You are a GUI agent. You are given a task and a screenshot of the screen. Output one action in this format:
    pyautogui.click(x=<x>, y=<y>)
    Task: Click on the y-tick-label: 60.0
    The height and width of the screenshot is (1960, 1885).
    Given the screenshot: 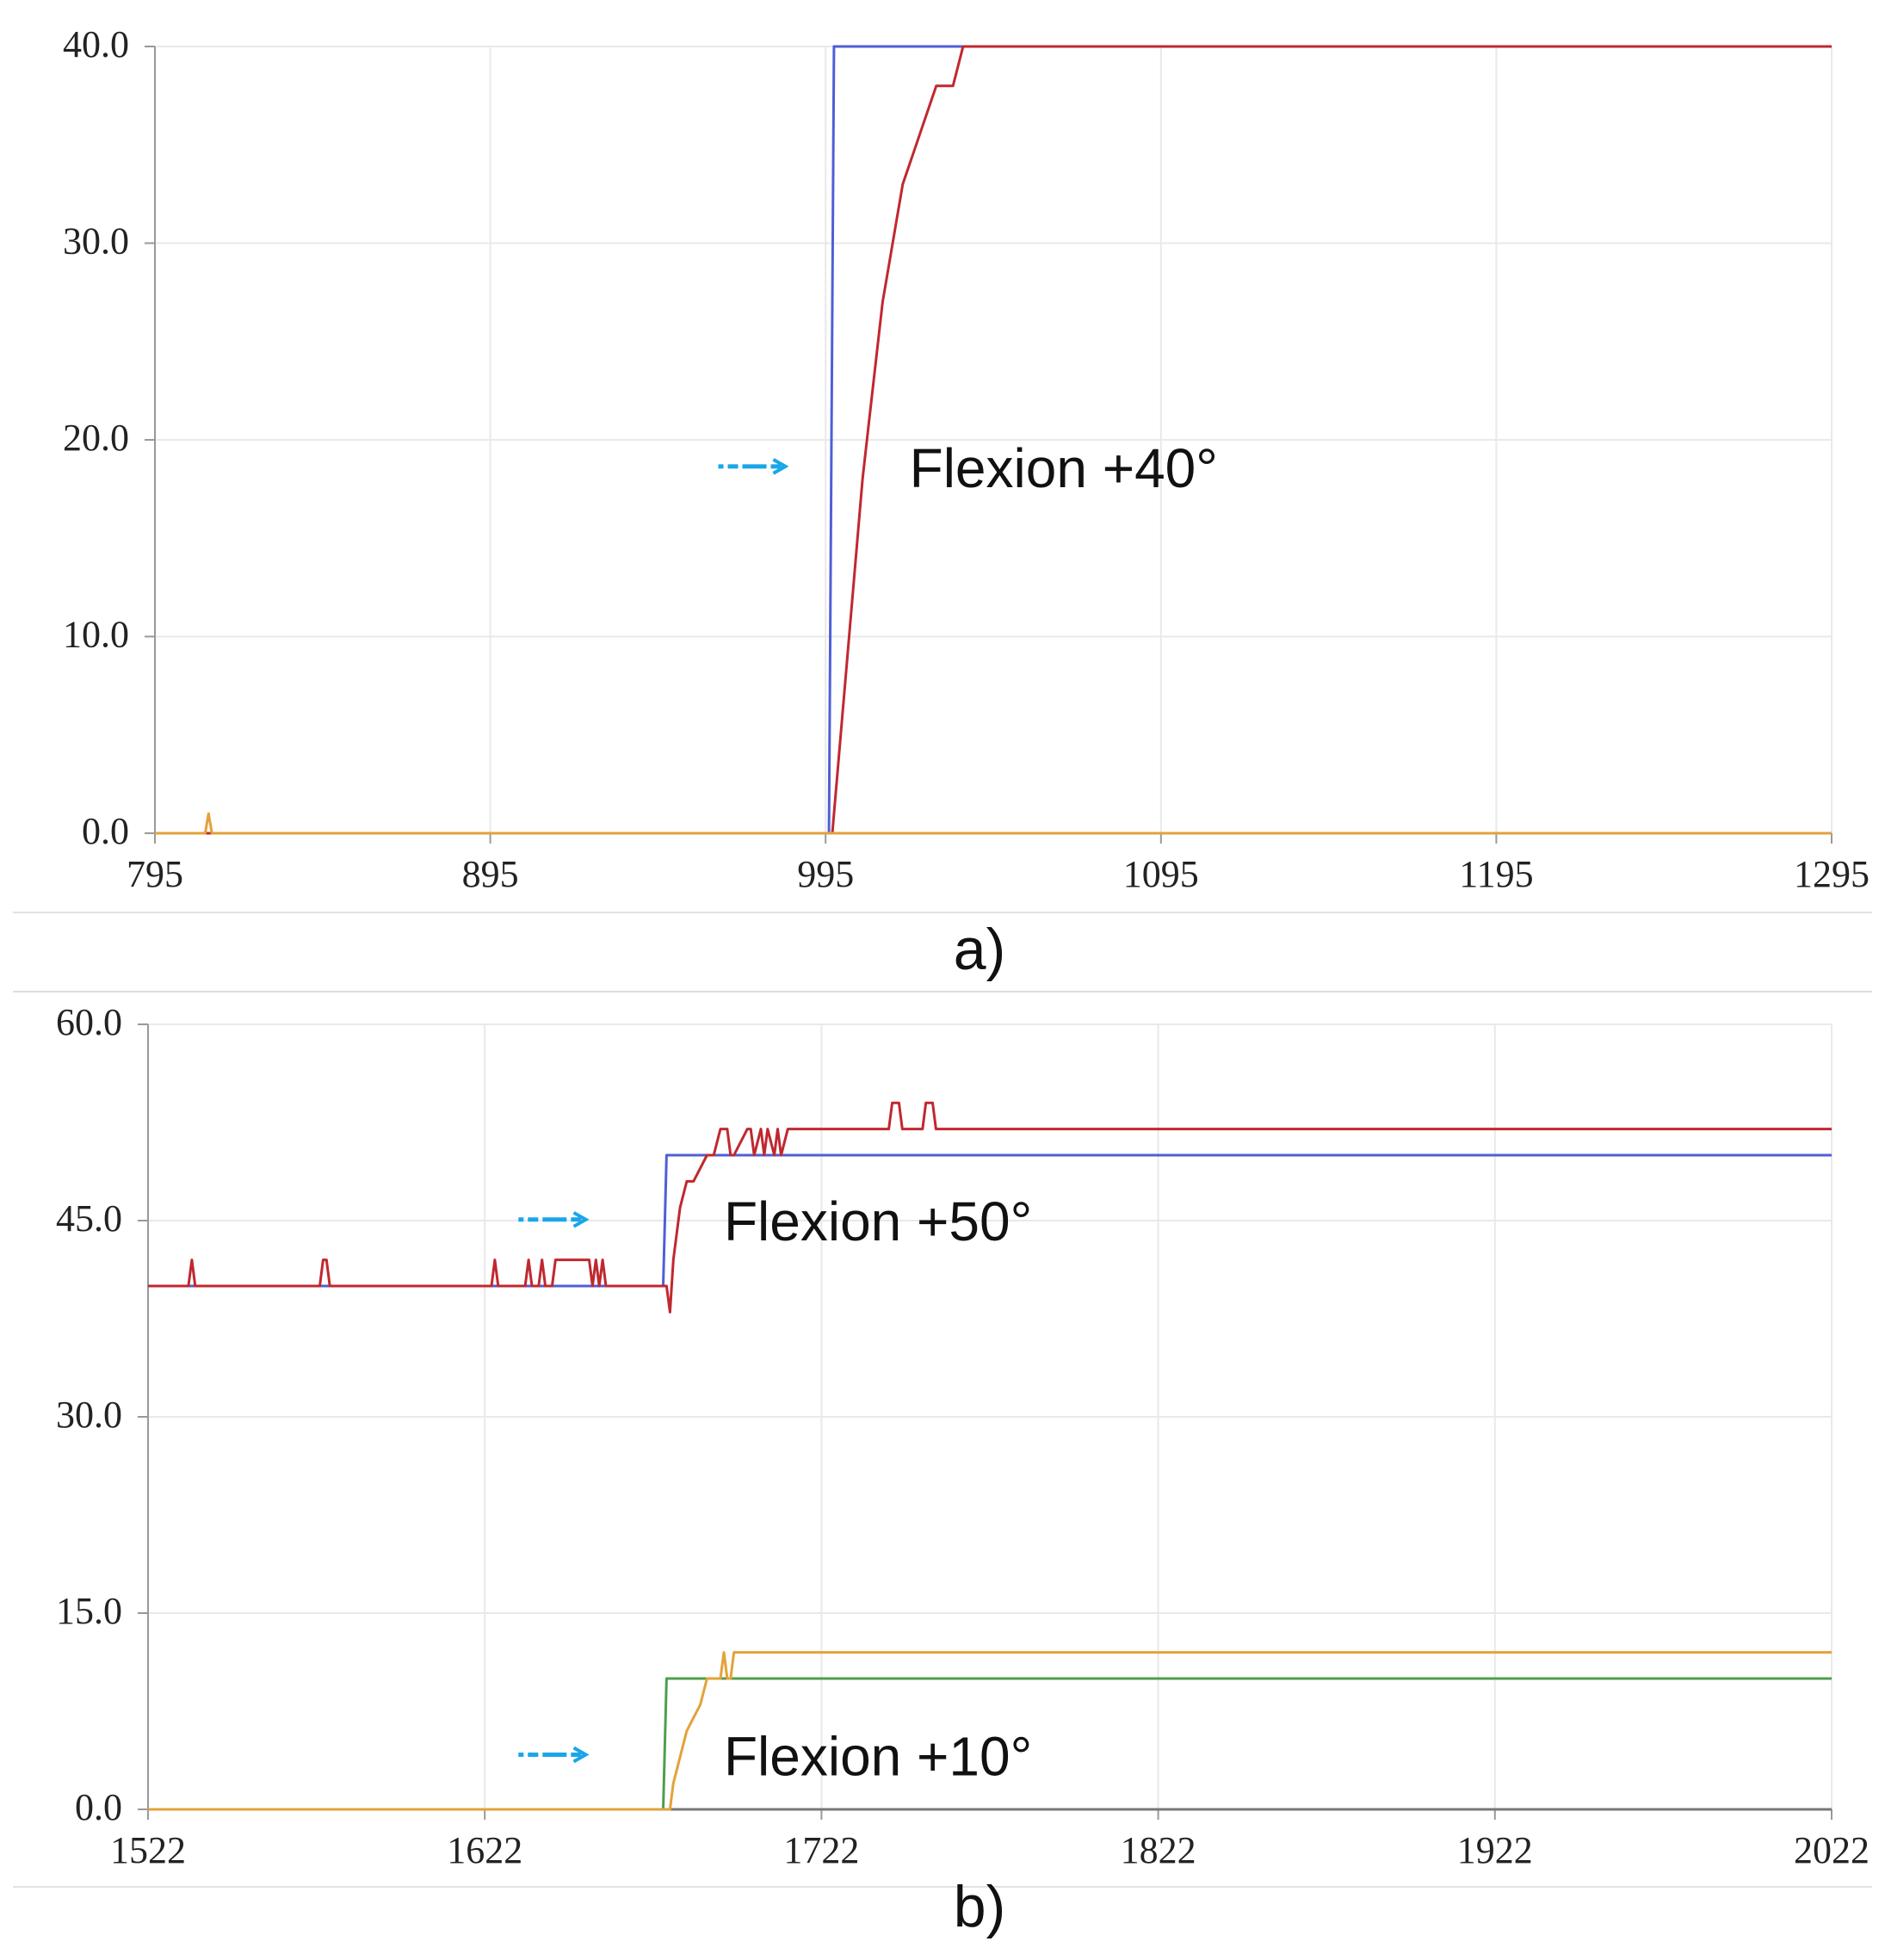 What is the action you would take?
    pyautogui.click(x=89, y=1022)
    